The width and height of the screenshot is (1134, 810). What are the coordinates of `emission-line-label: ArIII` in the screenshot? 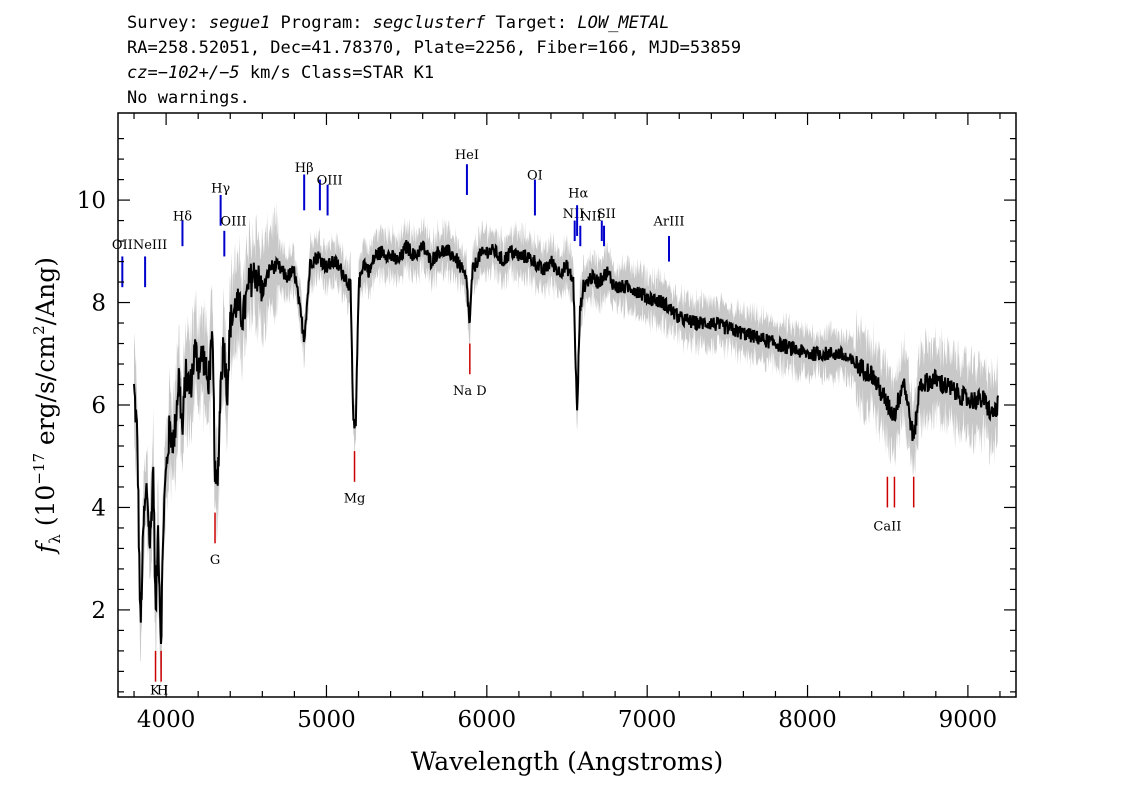 It's located at (668, 222).